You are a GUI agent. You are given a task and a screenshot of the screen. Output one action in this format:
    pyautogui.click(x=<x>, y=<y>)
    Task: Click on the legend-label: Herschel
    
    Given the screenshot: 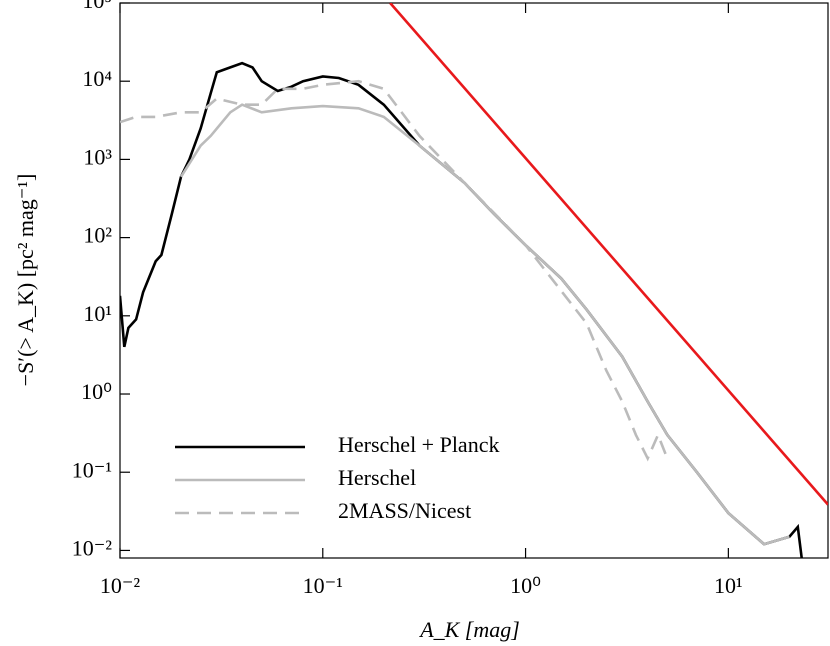 What is the action you would take?
    pyautogui.click(x=377, y=477)
    